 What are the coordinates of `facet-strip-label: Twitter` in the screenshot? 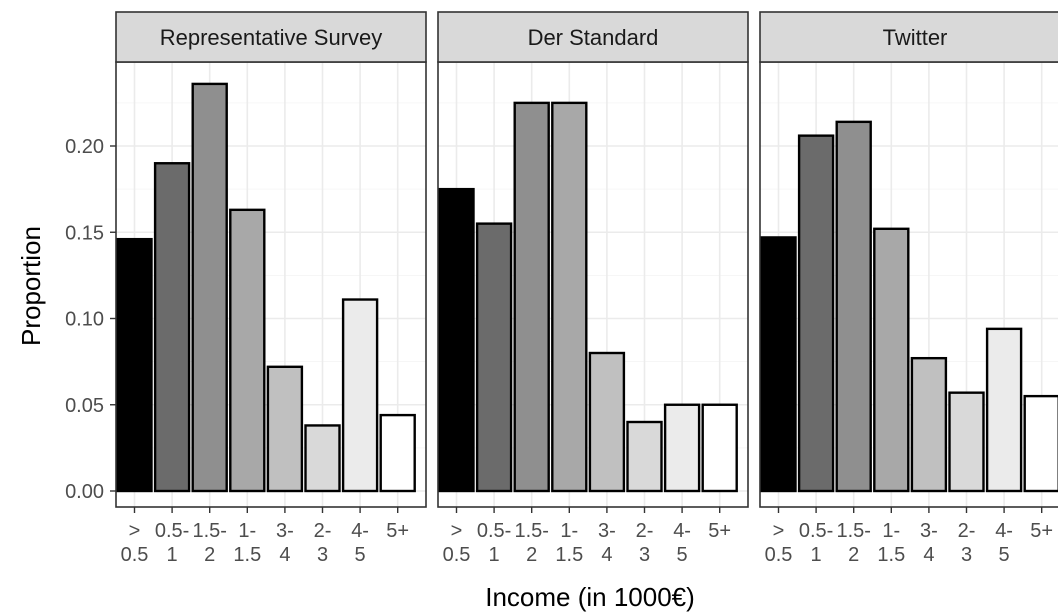 It's located at (915, 37).